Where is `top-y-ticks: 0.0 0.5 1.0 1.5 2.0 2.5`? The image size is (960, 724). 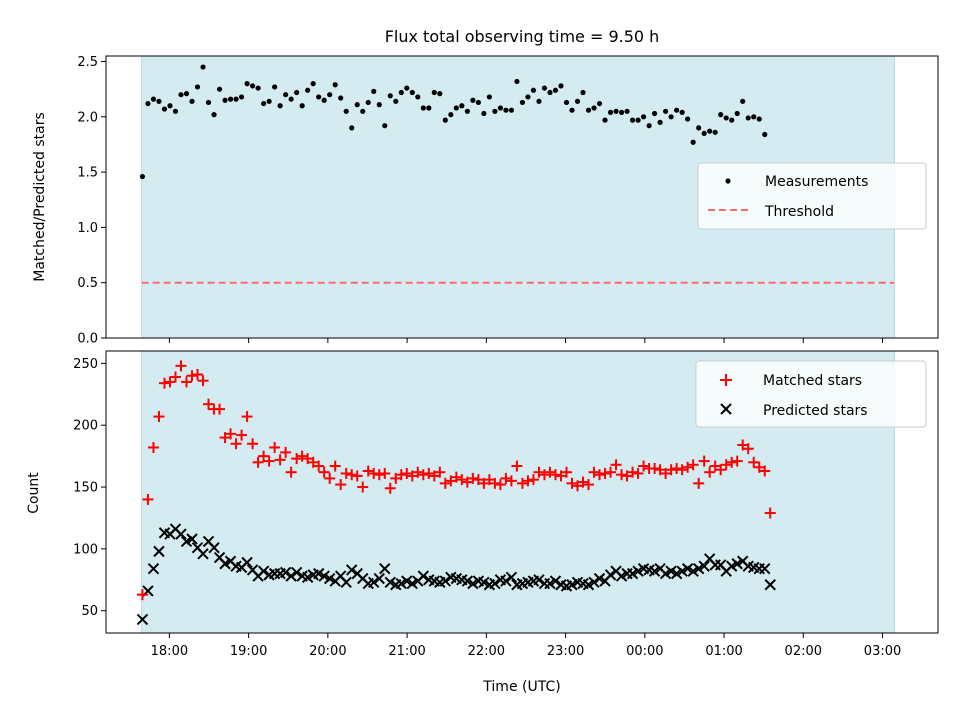
top-y-ticks: 0.0 0.5 1.0 1.5 2.0 2.5 is located at coordinates (91, 201).